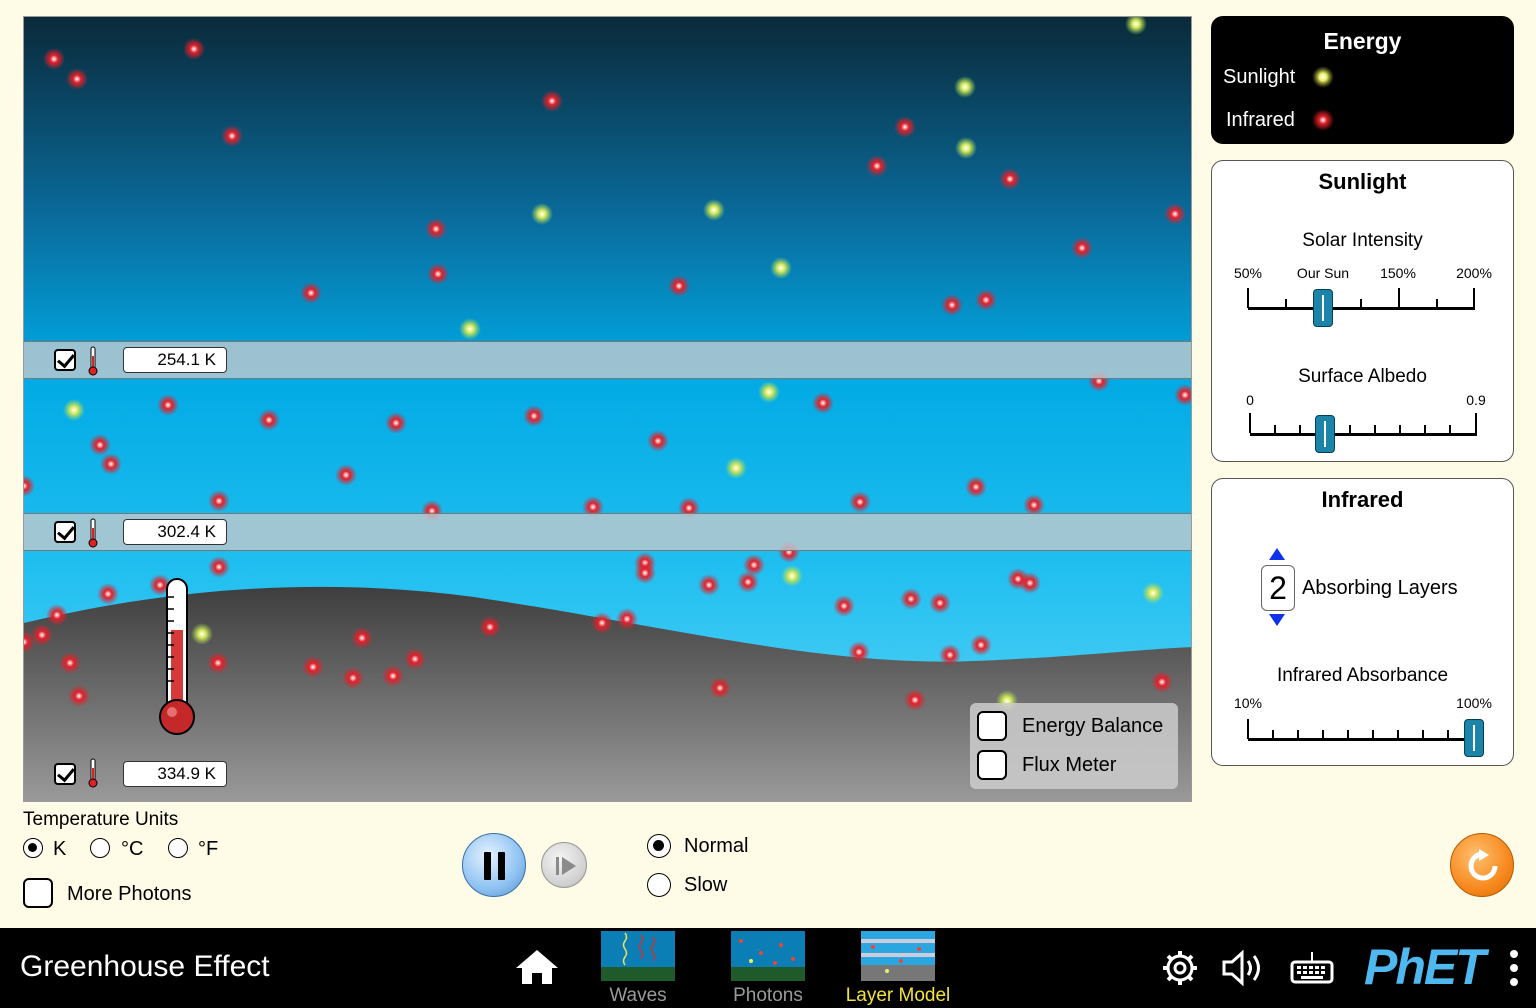  I want to click on energy-legend-title: Energy, so click(1362, 41).